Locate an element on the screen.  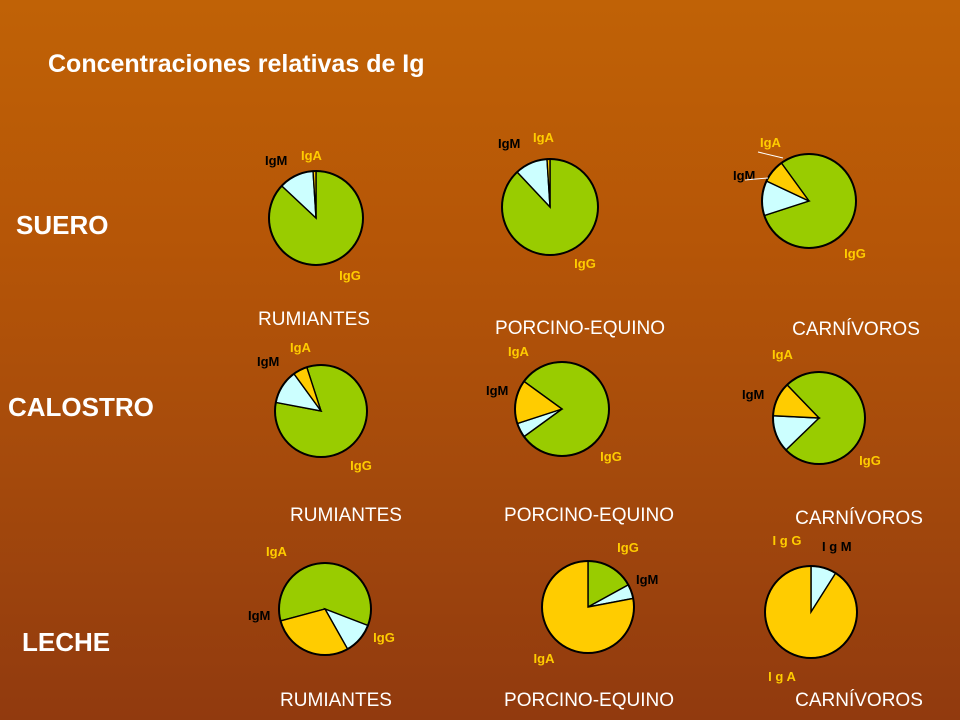
pie-chart-leche-rumiantes: IgG IgM IgA is located at coordinates (321, 600).